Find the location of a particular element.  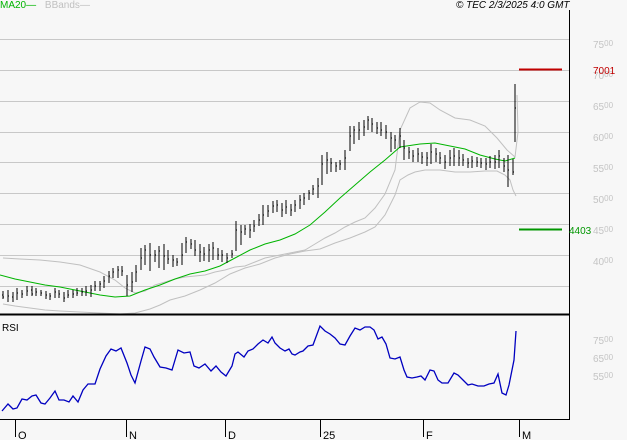

month-label-oct: O is located at coordinates (22, 435).